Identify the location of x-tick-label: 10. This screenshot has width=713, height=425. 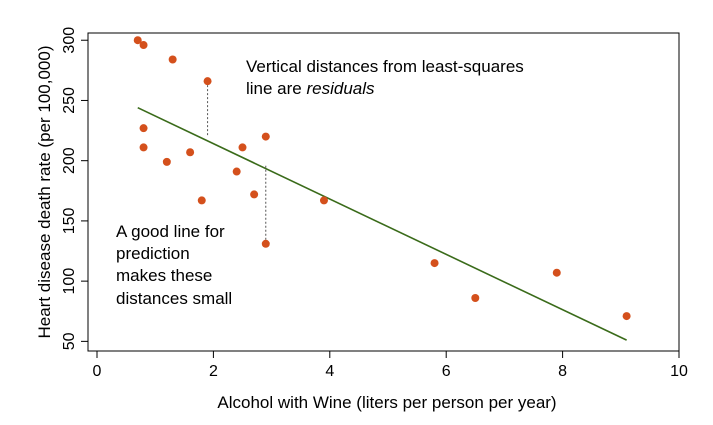
(679, 371).